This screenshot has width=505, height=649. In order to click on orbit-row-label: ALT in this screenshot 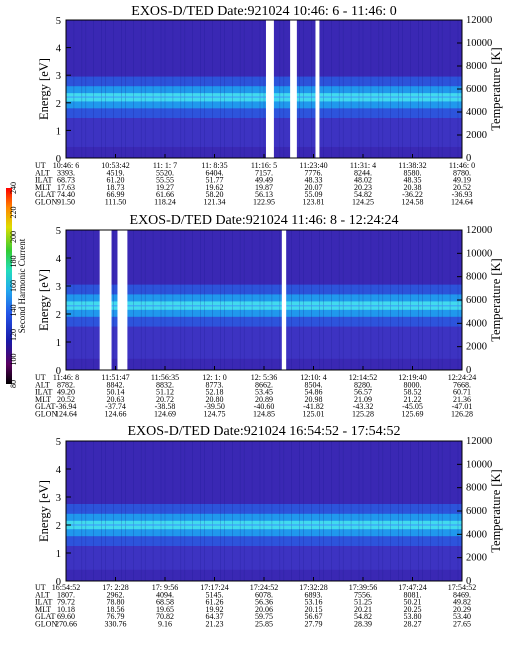, I will do `click(42, 384)`.